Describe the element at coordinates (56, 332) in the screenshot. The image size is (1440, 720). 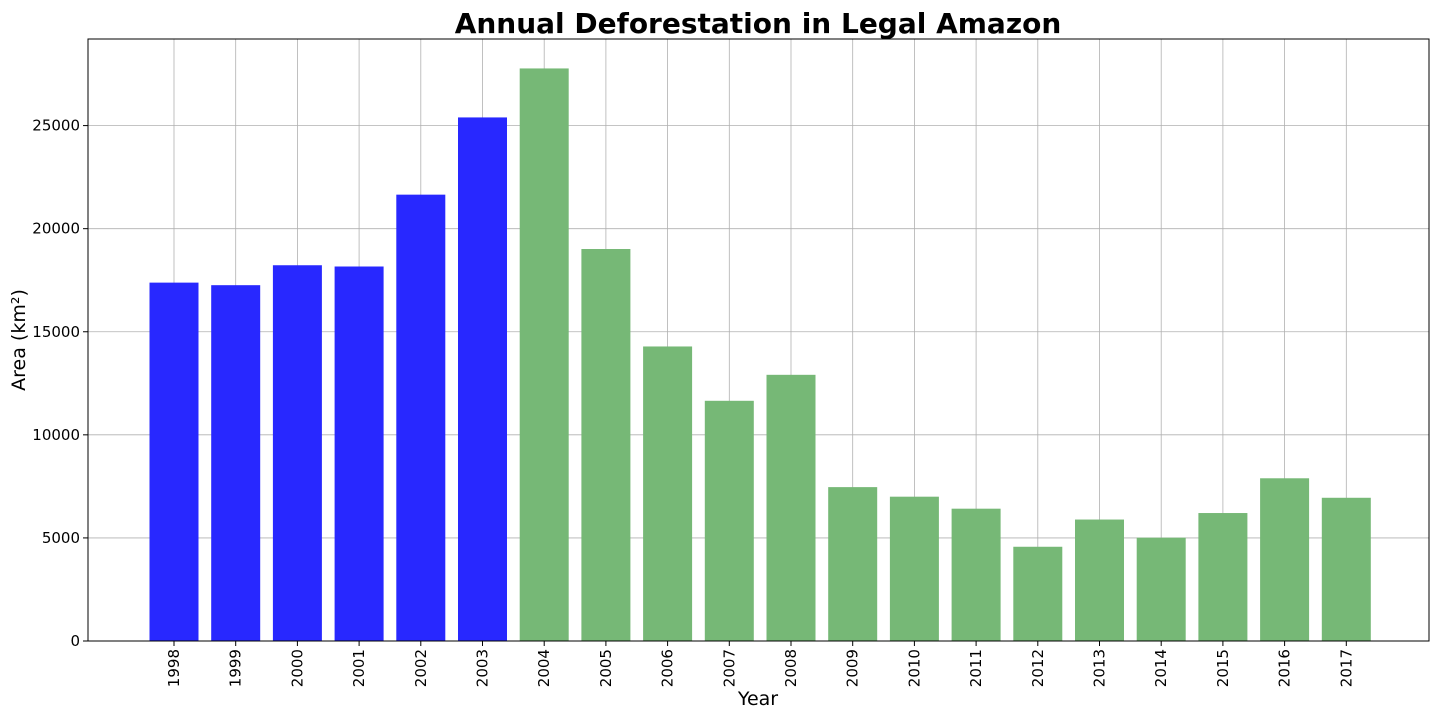
I see `y-tick-label: 15000` at that location.